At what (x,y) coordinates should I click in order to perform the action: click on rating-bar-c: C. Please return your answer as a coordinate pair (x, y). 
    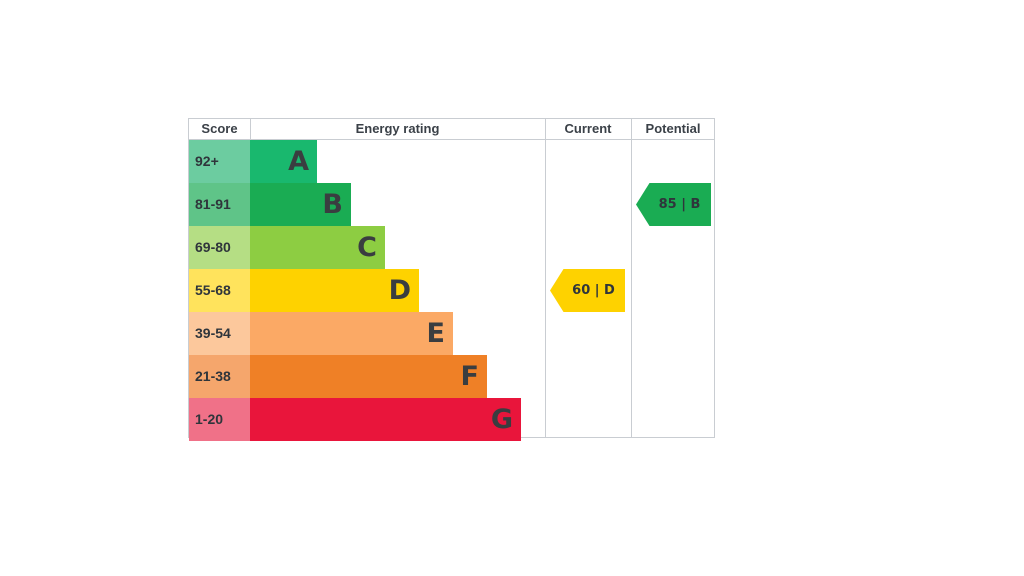
    Looking at the image, I should click on (317, 247).